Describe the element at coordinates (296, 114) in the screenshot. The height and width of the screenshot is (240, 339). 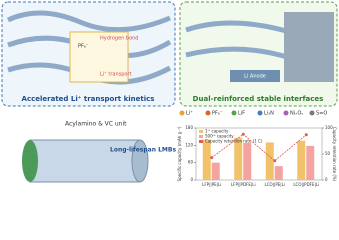
I see `legend-label: NiₓOᵧ` at that location.